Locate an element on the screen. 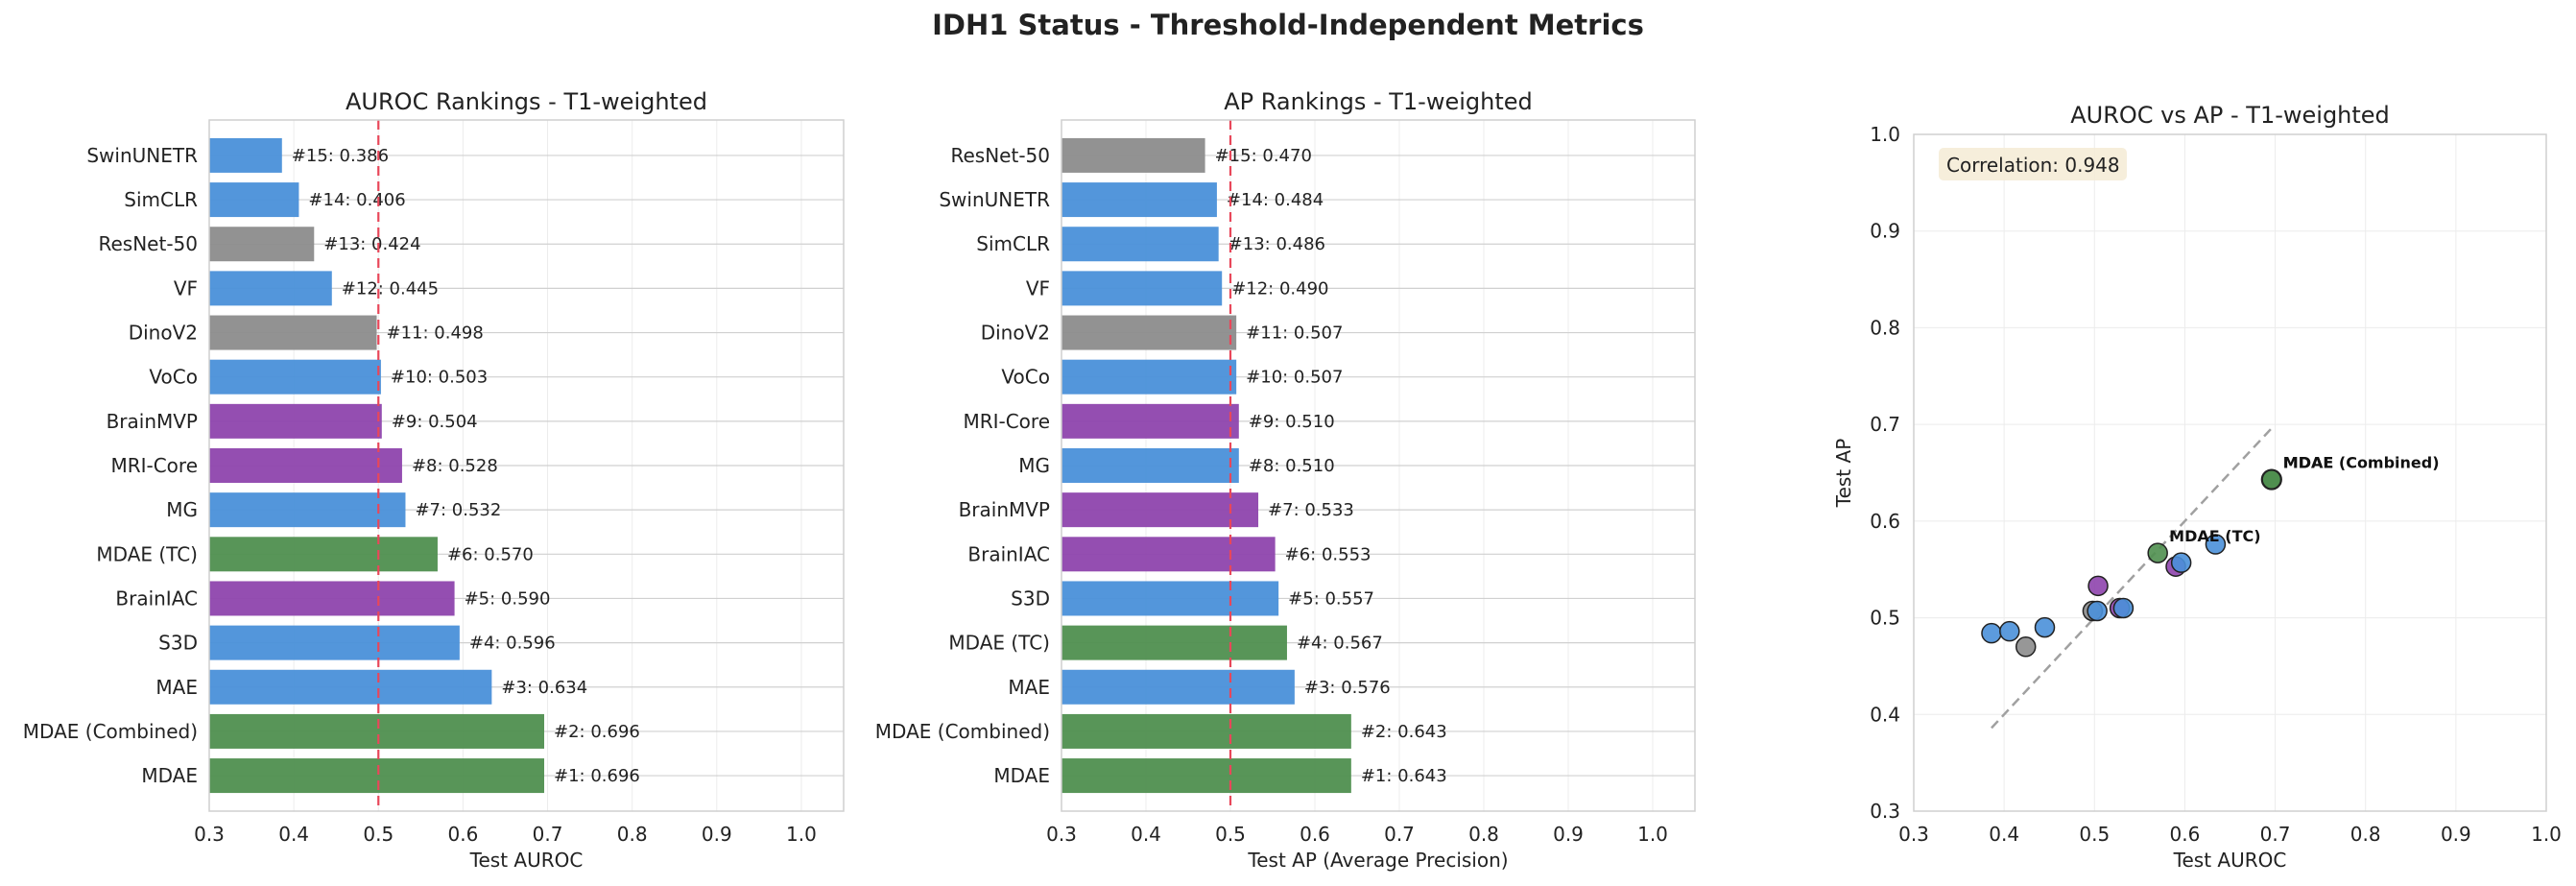  category-label: MRI-Core is located at coordinates (154, 465).